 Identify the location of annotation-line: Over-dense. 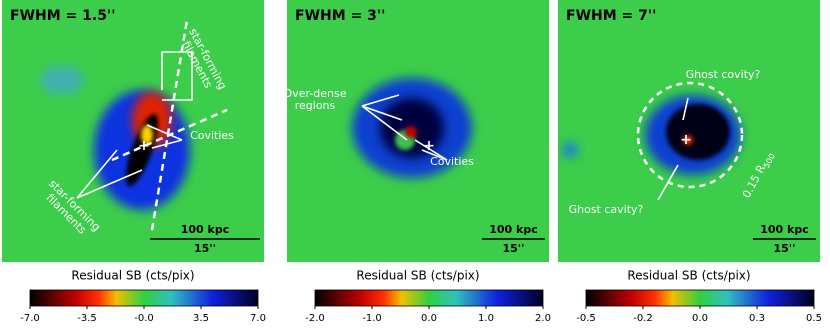
(315, 93).